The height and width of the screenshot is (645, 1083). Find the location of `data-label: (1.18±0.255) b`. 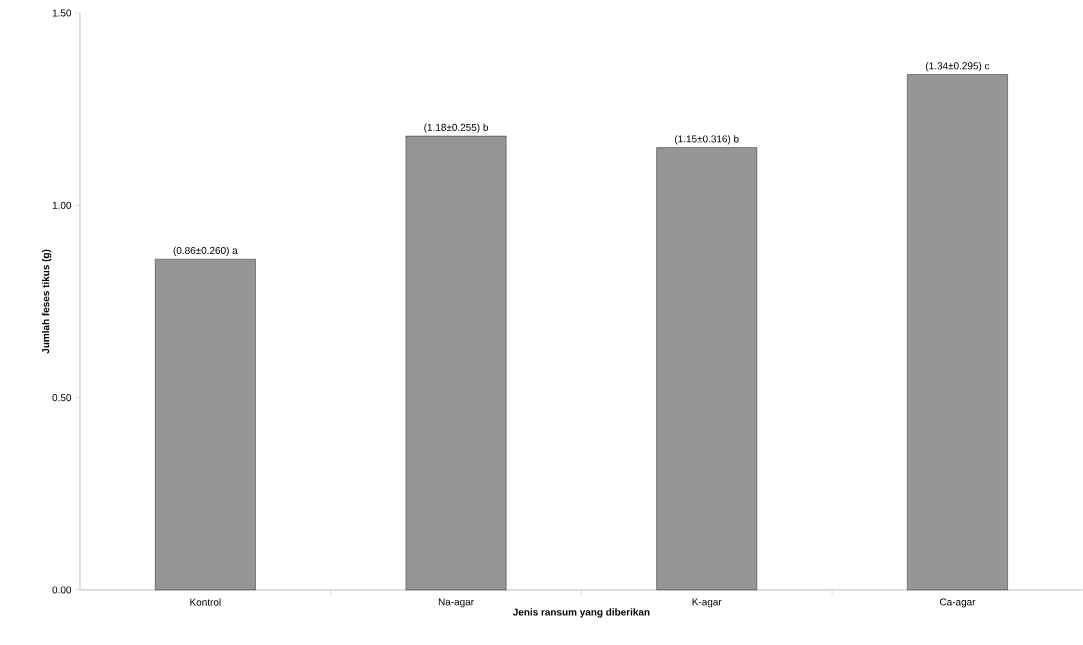

data-label: (1.18±0.255) b is located at coordinates (456, 128).